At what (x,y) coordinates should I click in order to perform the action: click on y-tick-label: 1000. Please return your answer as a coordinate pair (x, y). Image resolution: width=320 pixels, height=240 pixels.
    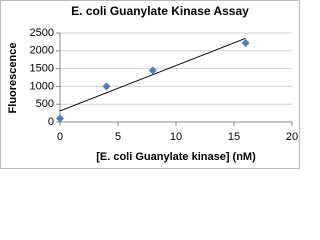
    Looking at the image, I should click on (42, 86).